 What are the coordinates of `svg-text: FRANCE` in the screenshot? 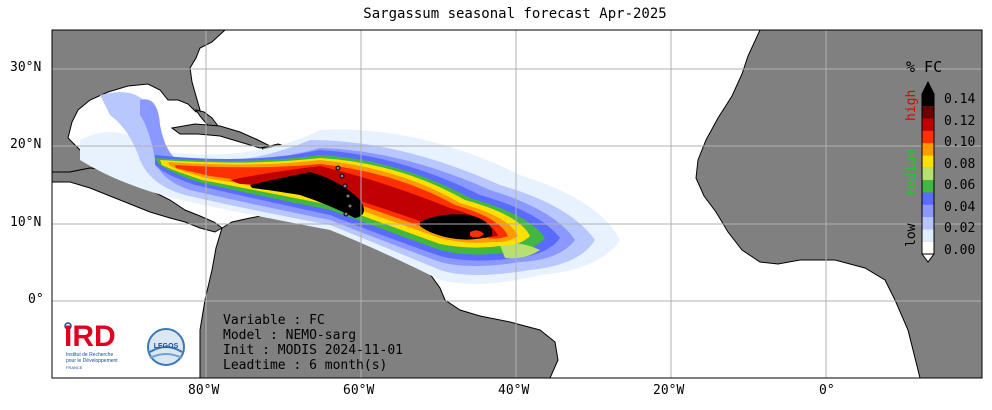 It's located at (74, 367).